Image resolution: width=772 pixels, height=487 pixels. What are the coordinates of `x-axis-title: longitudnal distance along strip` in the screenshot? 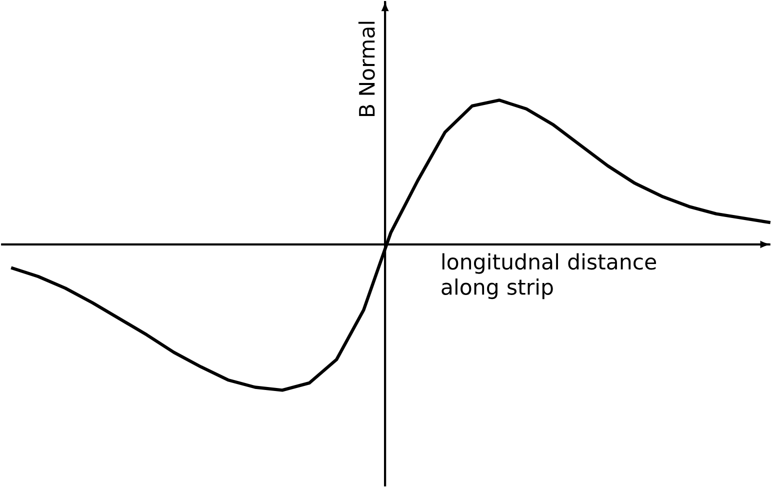 It's located at (549, 276).